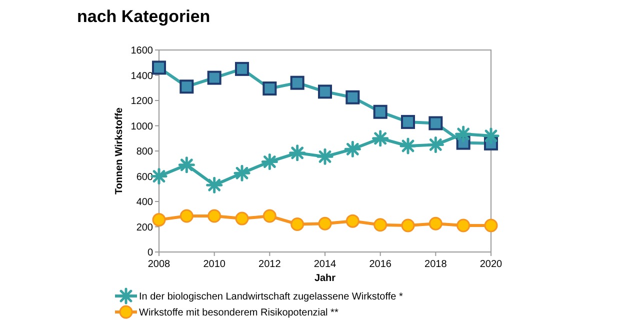  I want to click on y-tick-label: 1400, so click(142, 76).